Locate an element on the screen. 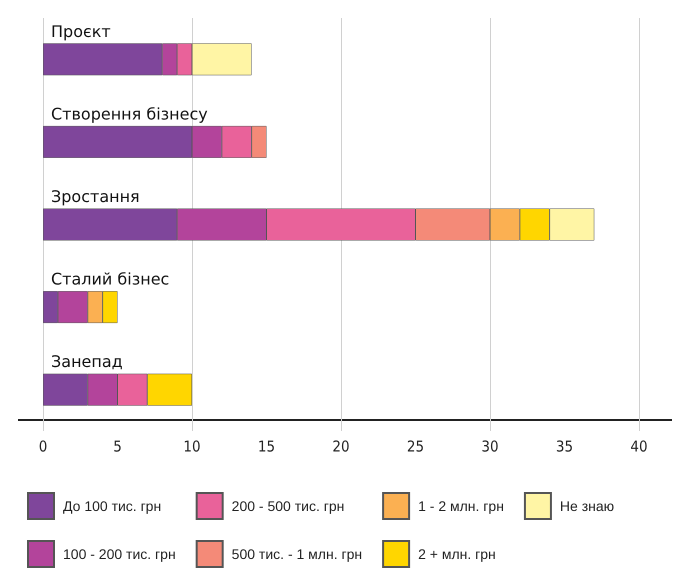 The width and height of the screenshot is (680, 581). x-tick-label: 20 is located at coordinates (341, 447).